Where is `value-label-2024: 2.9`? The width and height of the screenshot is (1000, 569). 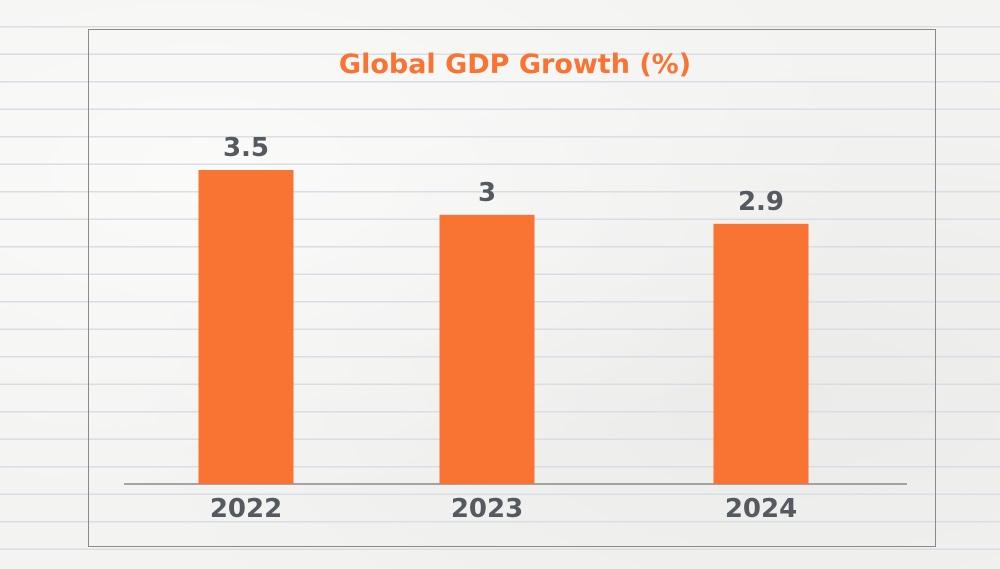
value-label-2024: 2.9 is located at coordinates (761, 202).